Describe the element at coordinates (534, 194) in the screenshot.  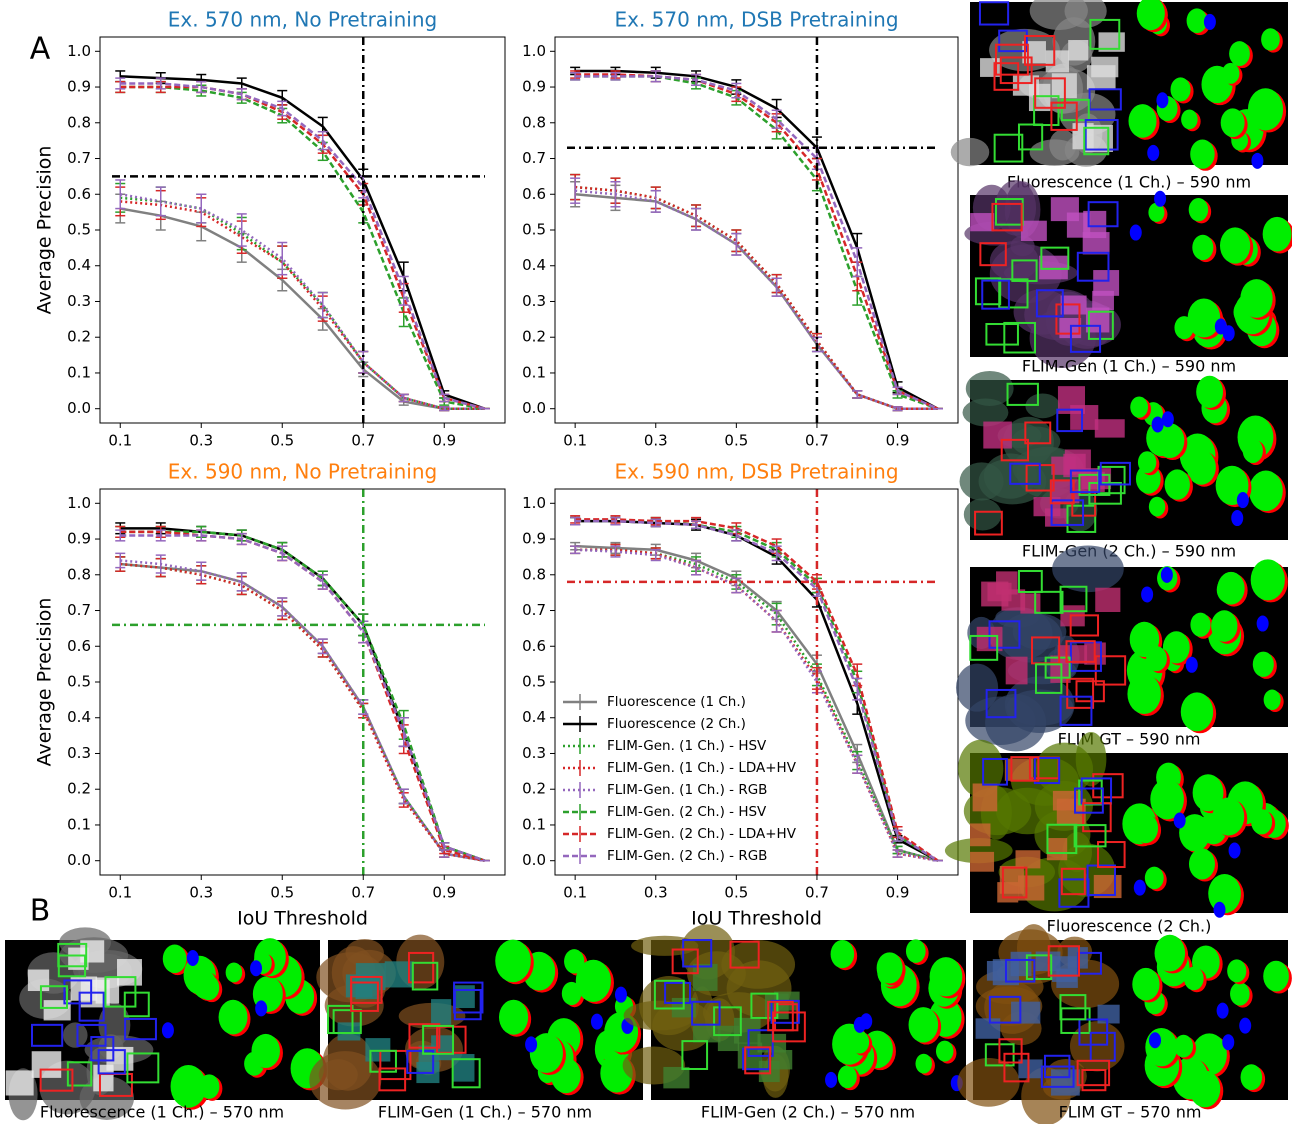
I see `y-tick-label: 0.6` at that location.